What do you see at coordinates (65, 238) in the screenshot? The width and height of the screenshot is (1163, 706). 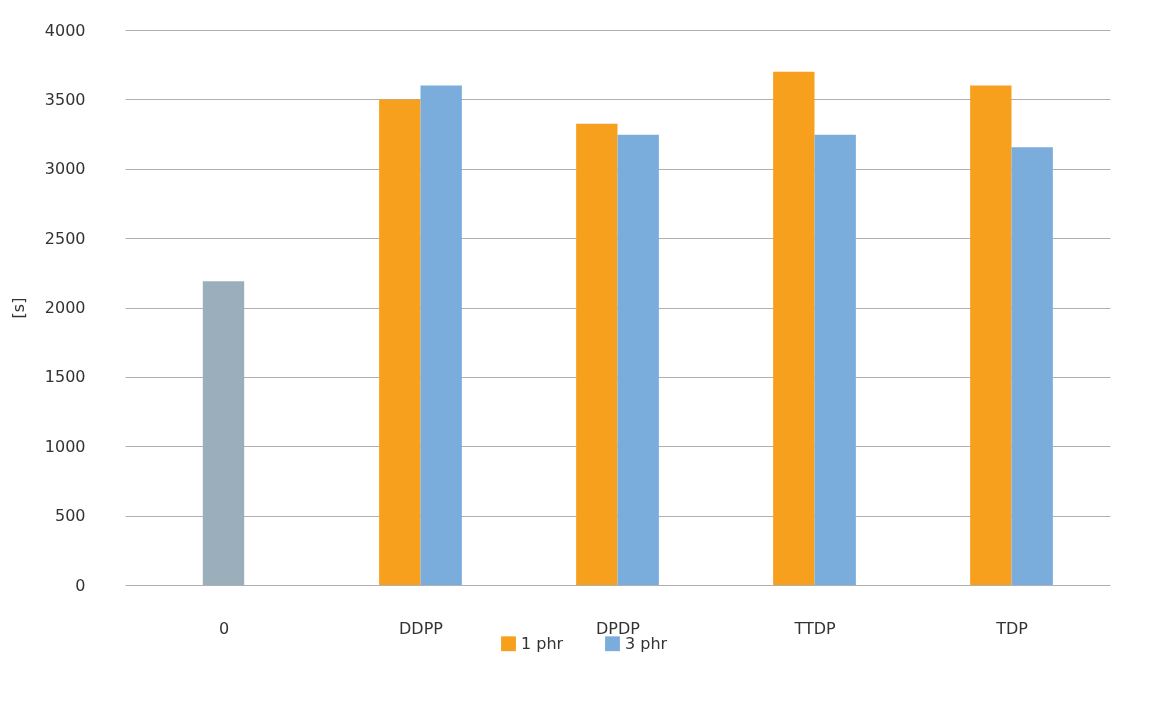 I see `y-tick-label: 2500` at bounding box center [65, 238].